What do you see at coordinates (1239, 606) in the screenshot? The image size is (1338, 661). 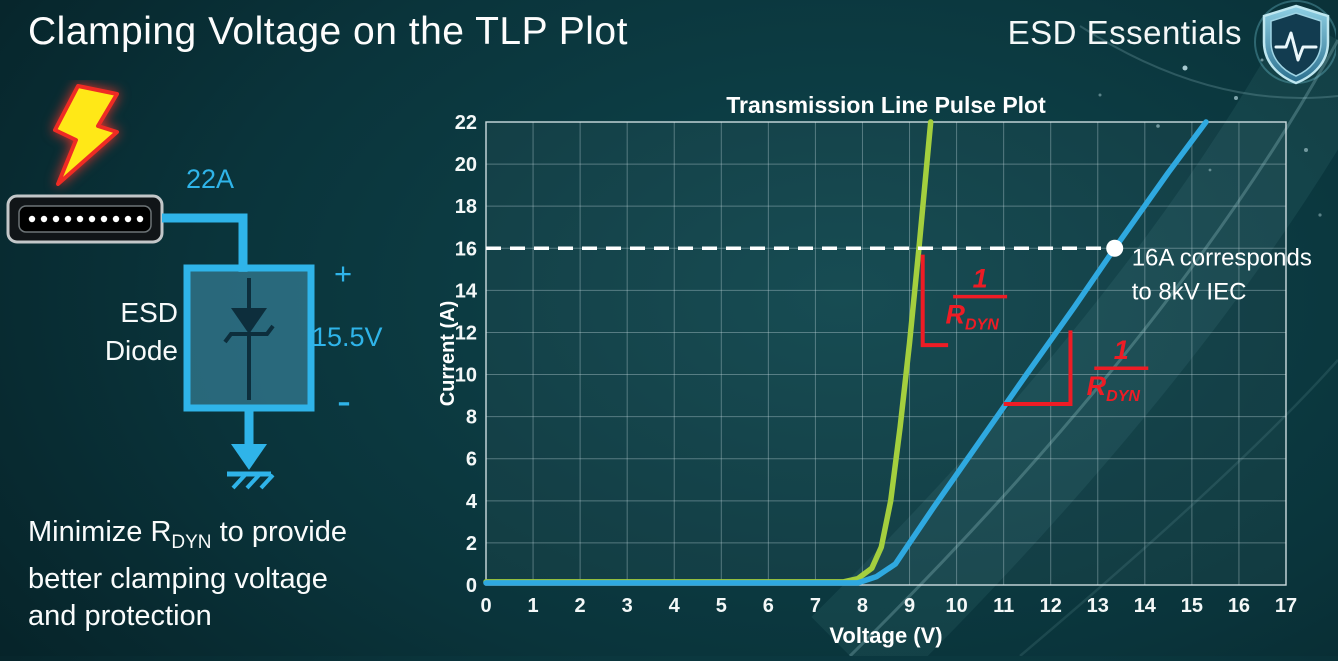 I see `x-tick-label: 16` at bounding box center [1239, 606].